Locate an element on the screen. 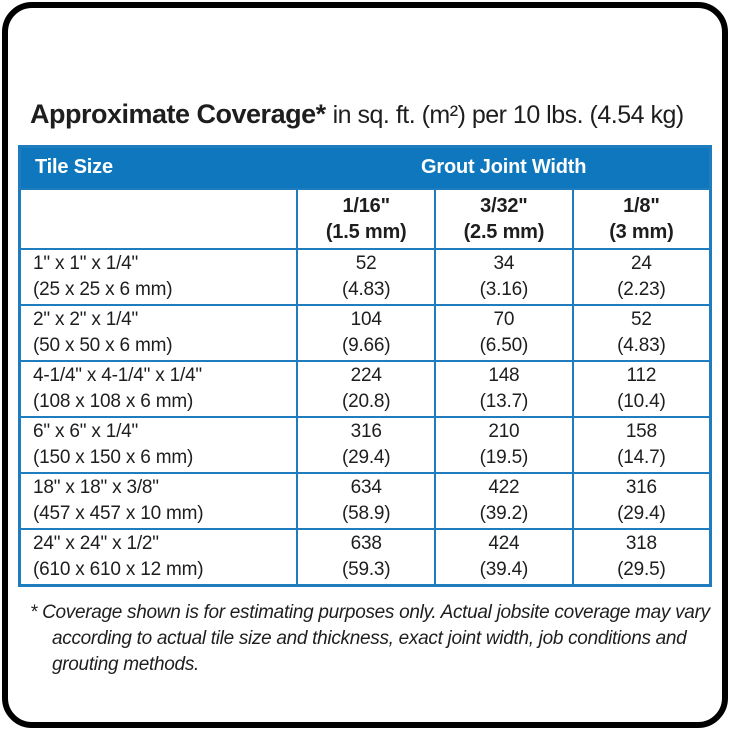 This screenshot has height=736, width=736. coverage-m2: (13.7) is located at coordinates (504, 401).